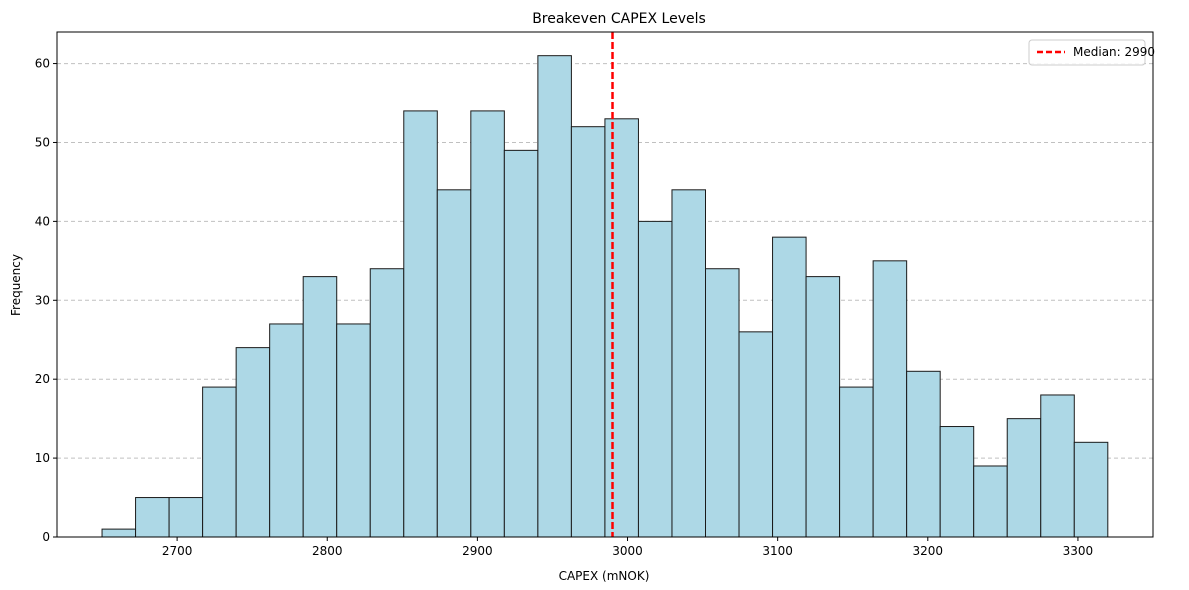 This screenshot has height=590, width=1189. I want to click on x-tick-label: 2700, so click(177, 551).